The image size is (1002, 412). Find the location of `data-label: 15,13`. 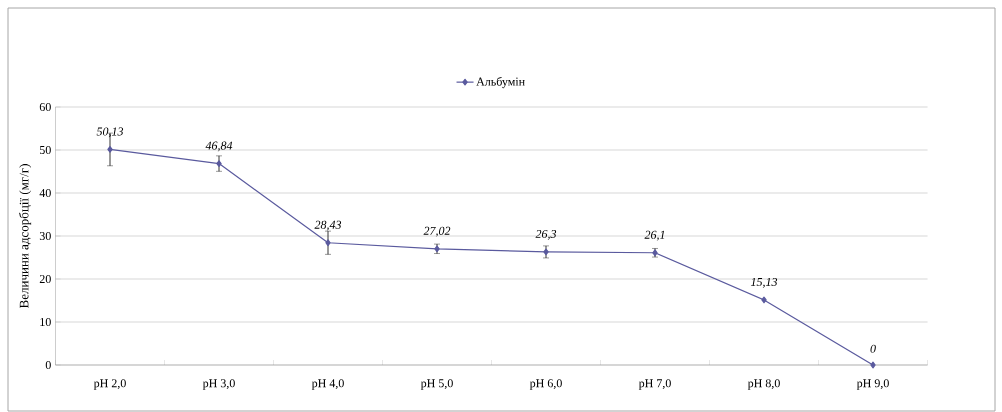

data-label: 15,13 is located at coordinates (764, 282).